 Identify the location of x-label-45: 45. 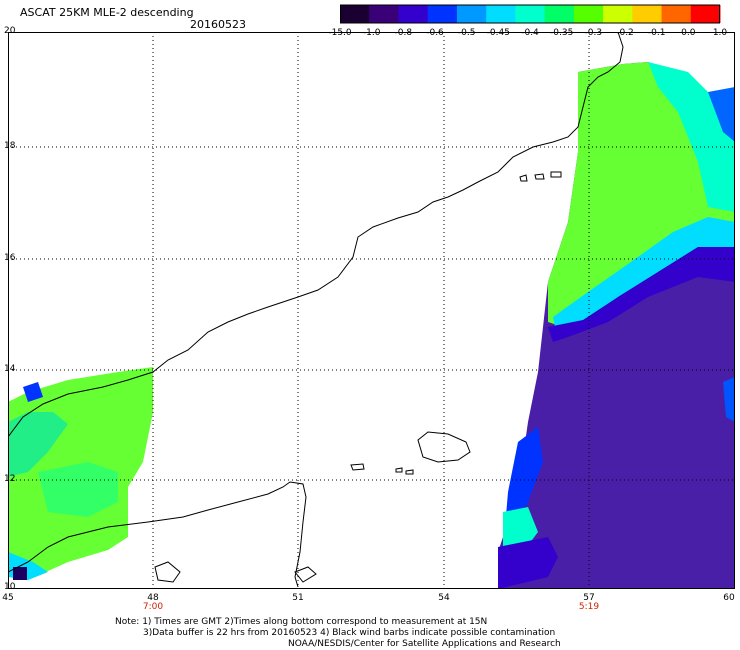
(8, 598).